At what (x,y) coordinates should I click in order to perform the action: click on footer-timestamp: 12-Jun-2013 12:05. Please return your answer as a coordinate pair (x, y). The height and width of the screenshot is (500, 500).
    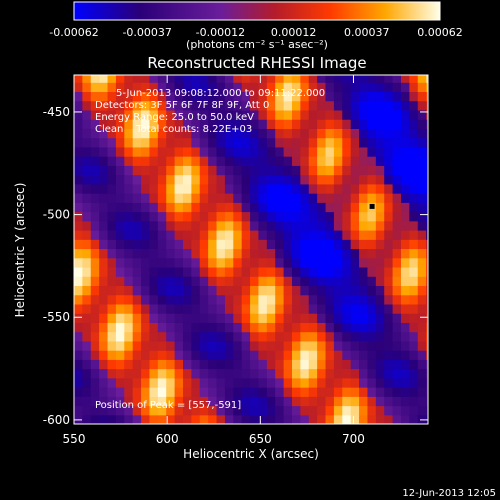
    Looking at the image, I should click on (449, 493).